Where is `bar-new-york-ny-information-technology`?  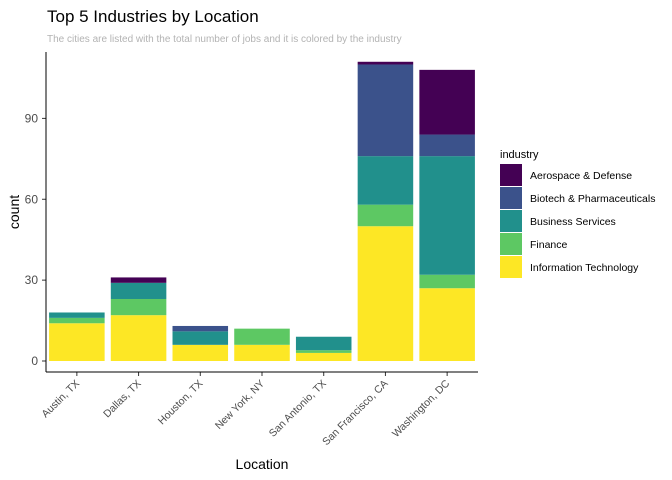 bar-new-york-ny-information-technology is located at coordinates (262, 352).